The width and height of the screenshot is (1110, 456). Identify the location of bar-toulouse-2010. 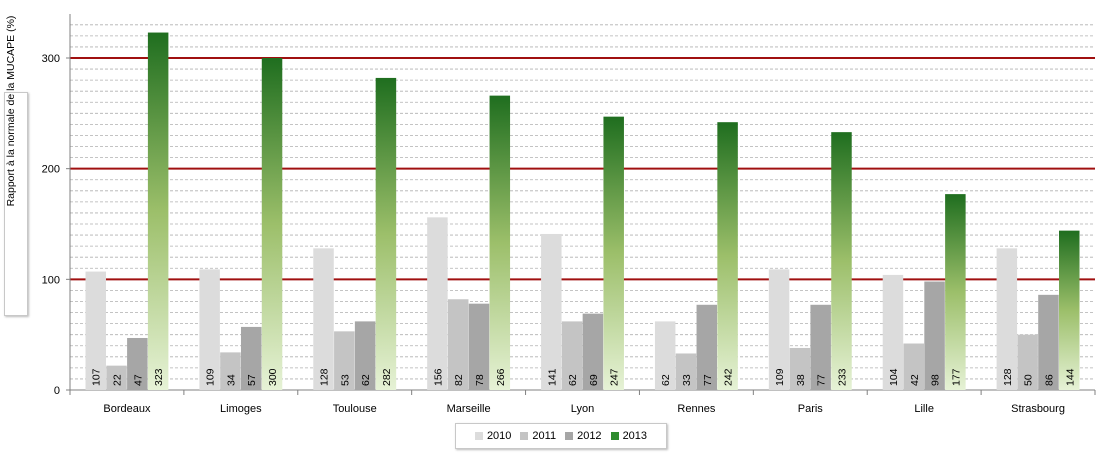
(323, 319).